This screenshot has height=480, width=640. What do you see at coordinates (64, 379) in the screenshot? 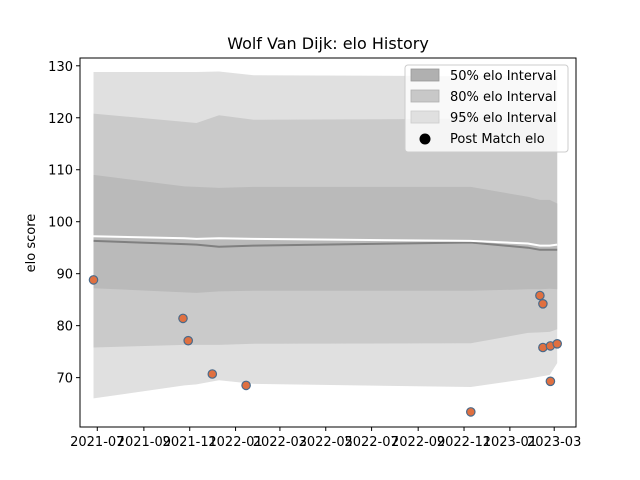
I see `y-tick-label: 70` at bounding box center [64, 379].